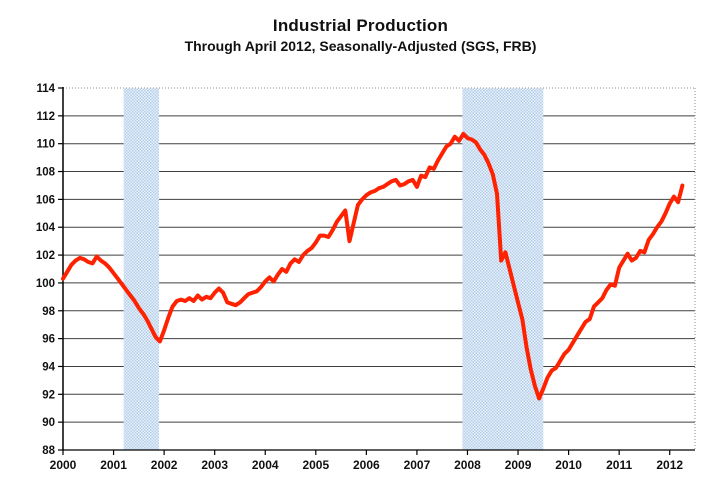 This screenshot has width=721, height=500. I want to click on x-tick-label: 2005, so click(315, 465).